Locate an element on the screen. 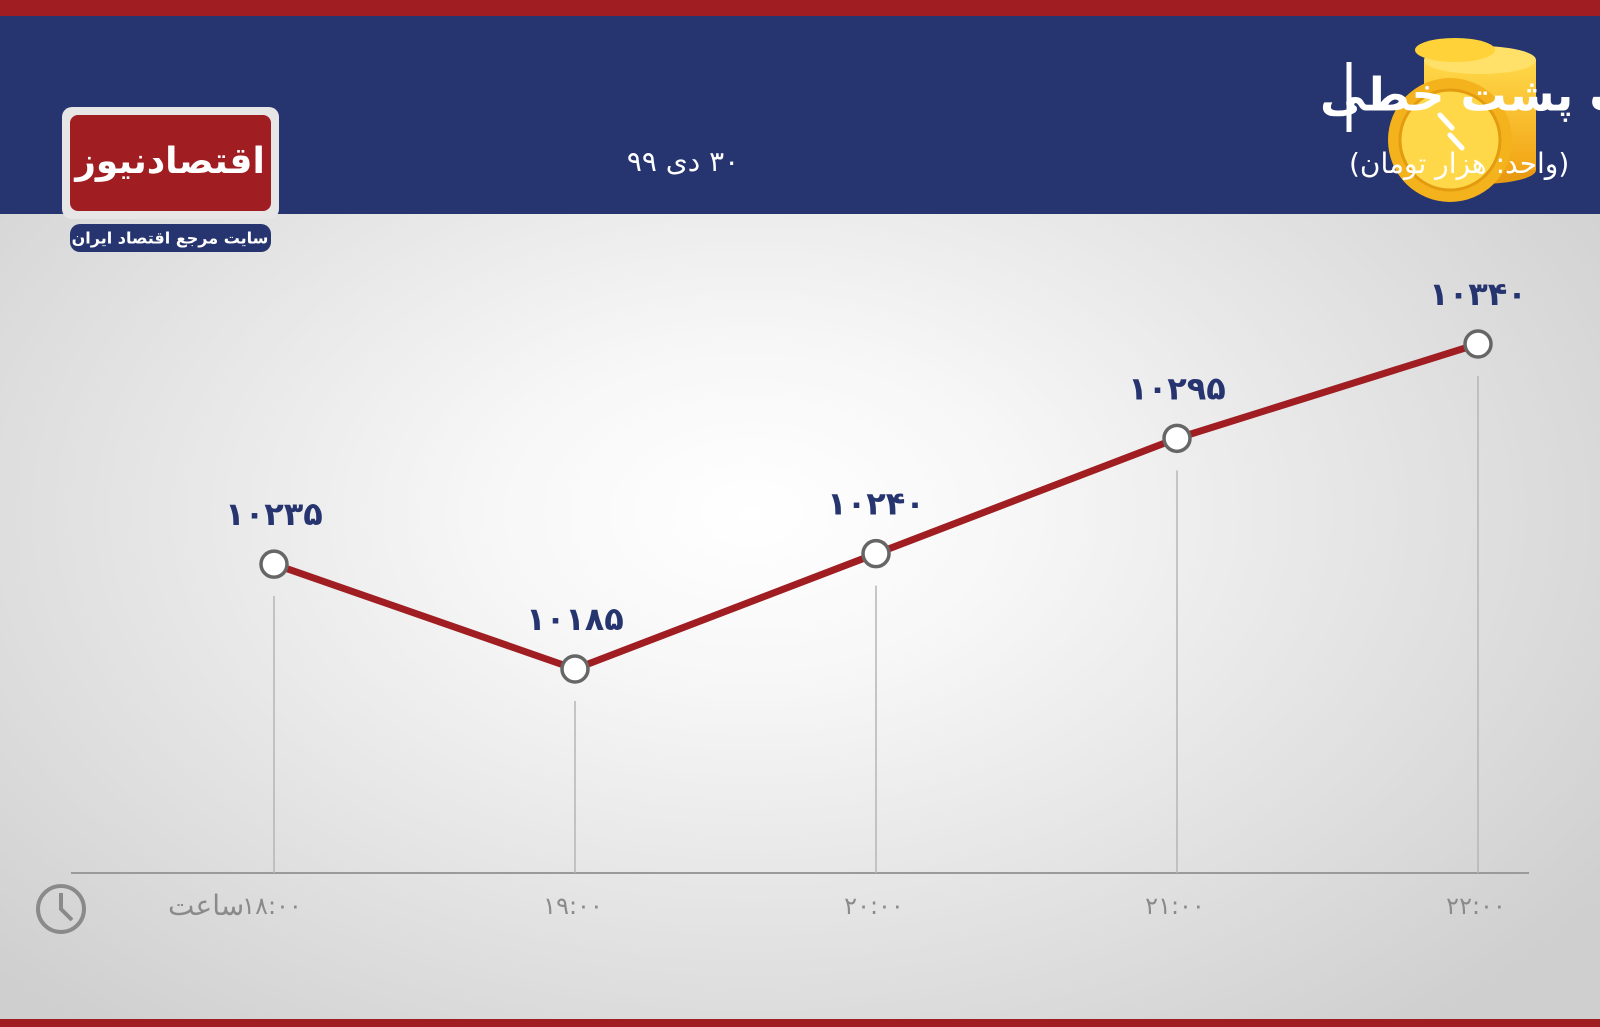 This screenshot has height=1027, width=1600. logo-tagline: سایت مرجع اقتصاد ایران is located at coordinates (170, 238).